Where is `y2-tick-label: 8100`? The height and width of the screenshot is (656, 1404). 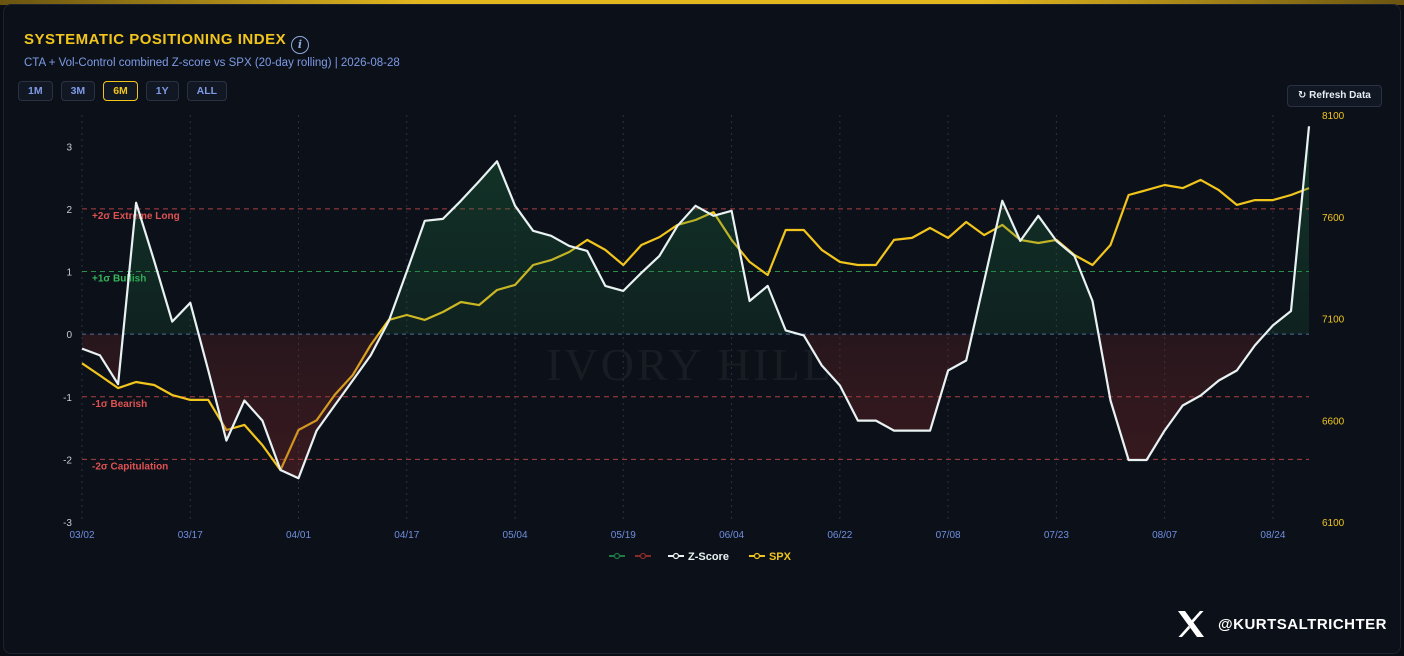 y2-tick-label: 8100 is located at coordinates (1333, 116).